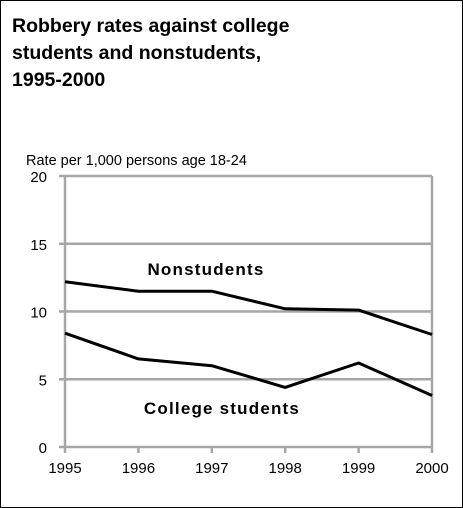  What do you see at coordinates (285, 468) in the screenshot?
I see `x-tick-label-1998: 1998` at bounding box center [285, 468].